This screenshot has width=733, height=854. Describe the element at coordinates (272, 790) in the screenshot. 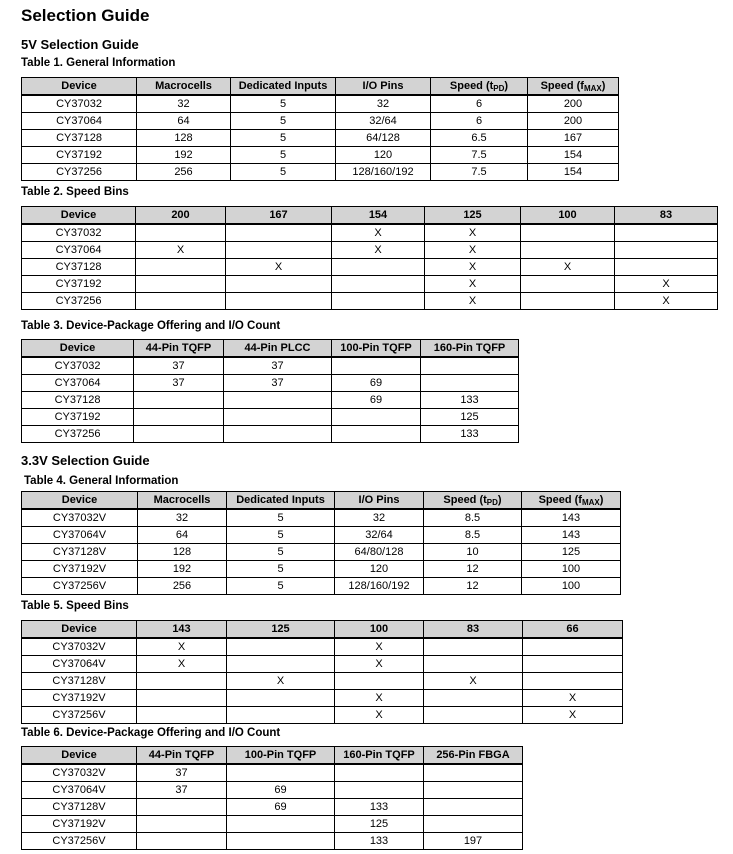

I see `table-row: CY37064V 37 69` at that location.